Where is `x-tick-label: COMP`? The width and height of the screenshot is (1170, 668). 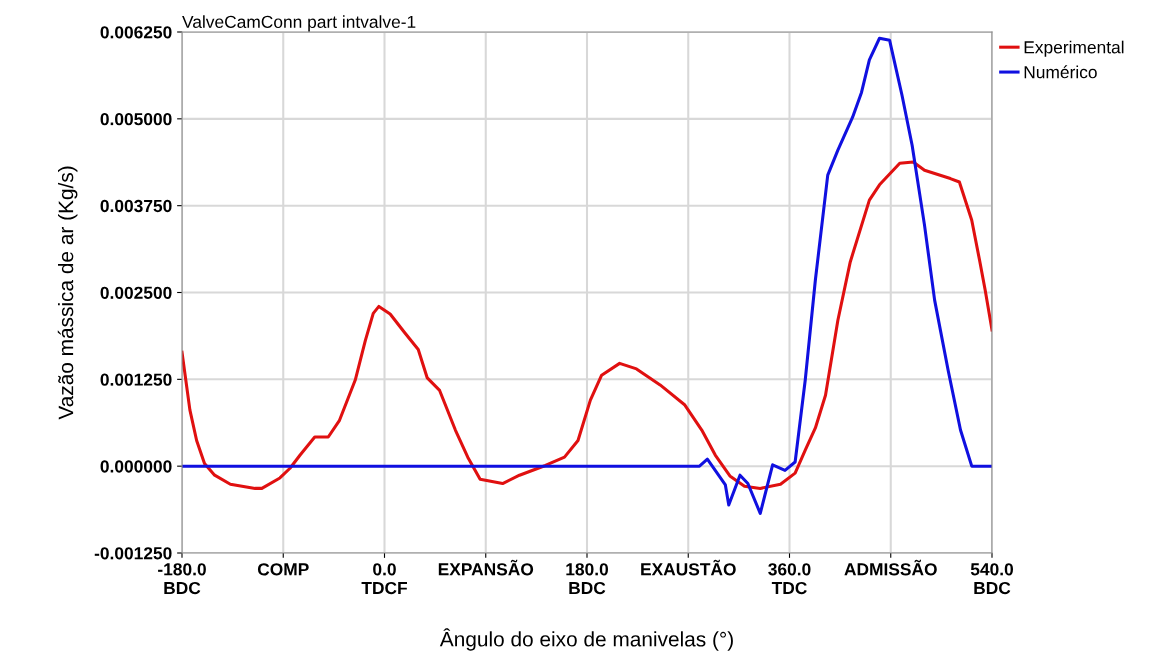 x-tick-label: COMP is located at coordinates (283, 569).